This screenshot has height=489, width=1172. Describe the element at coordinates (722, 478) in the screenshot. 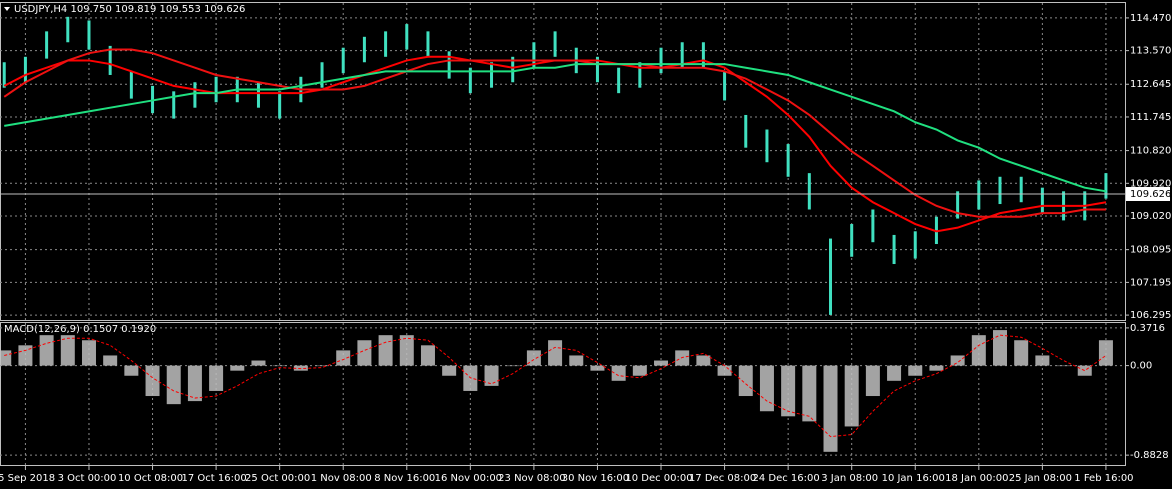

I see `x-tick-label: 17 Dec 08:00` at that location.